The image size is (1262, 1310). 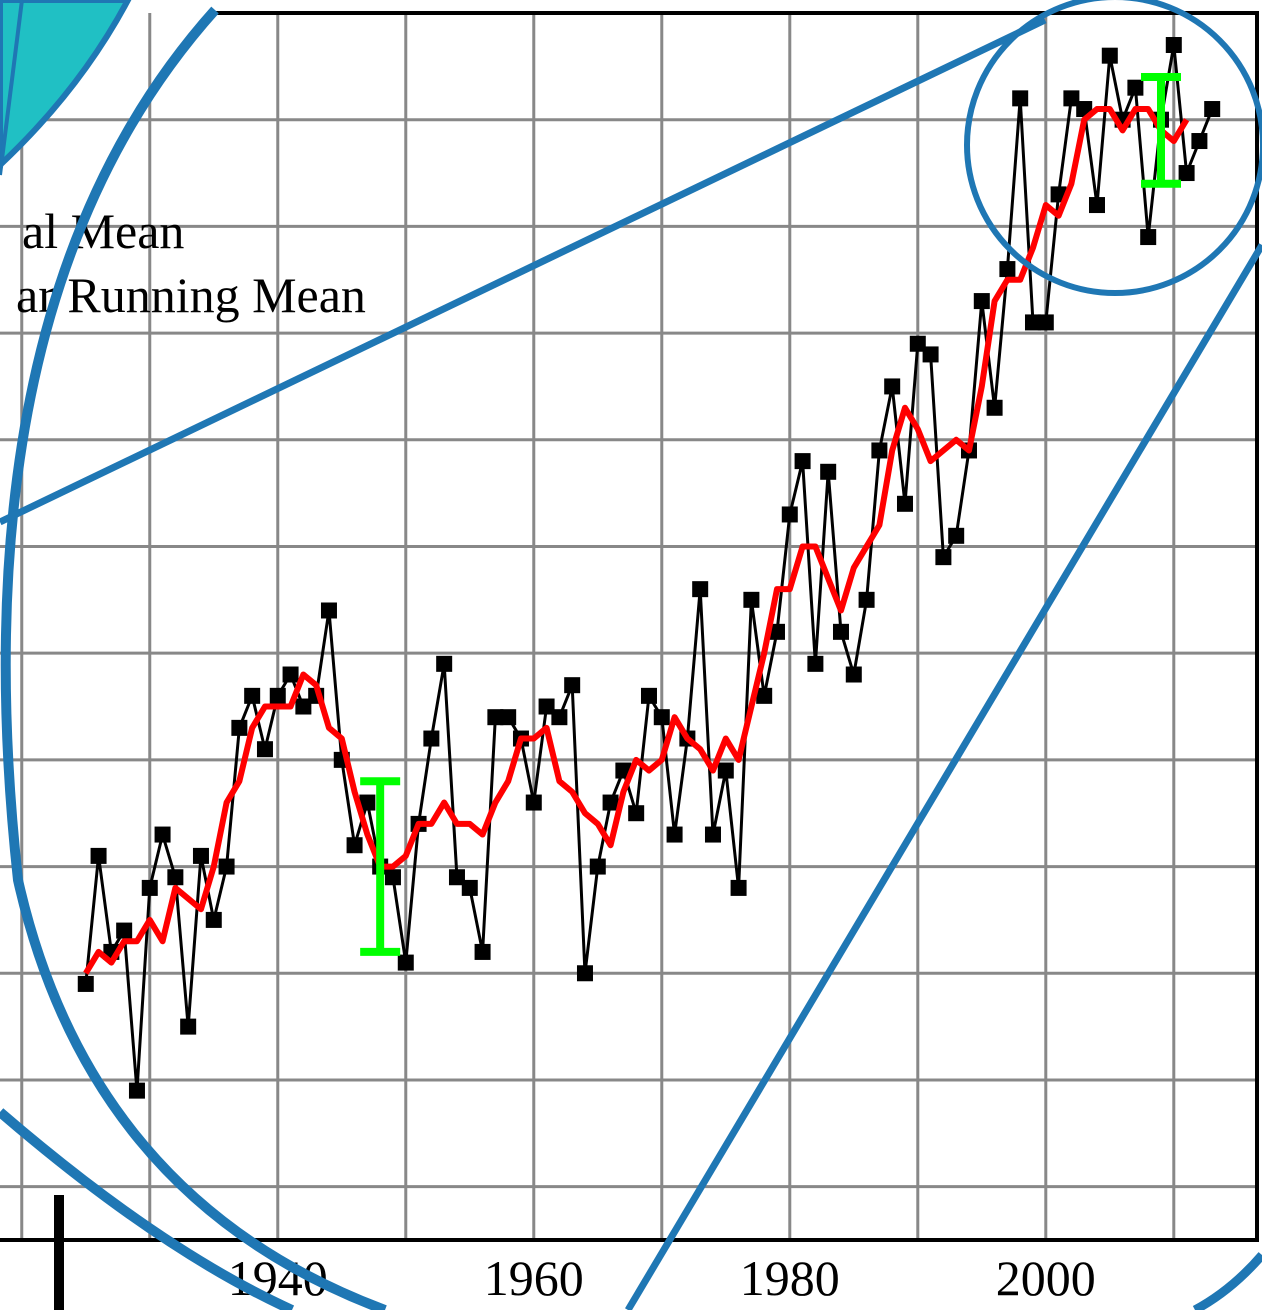 I want to click on legend-label: ar Running Mean, so click(x=191, y=295).